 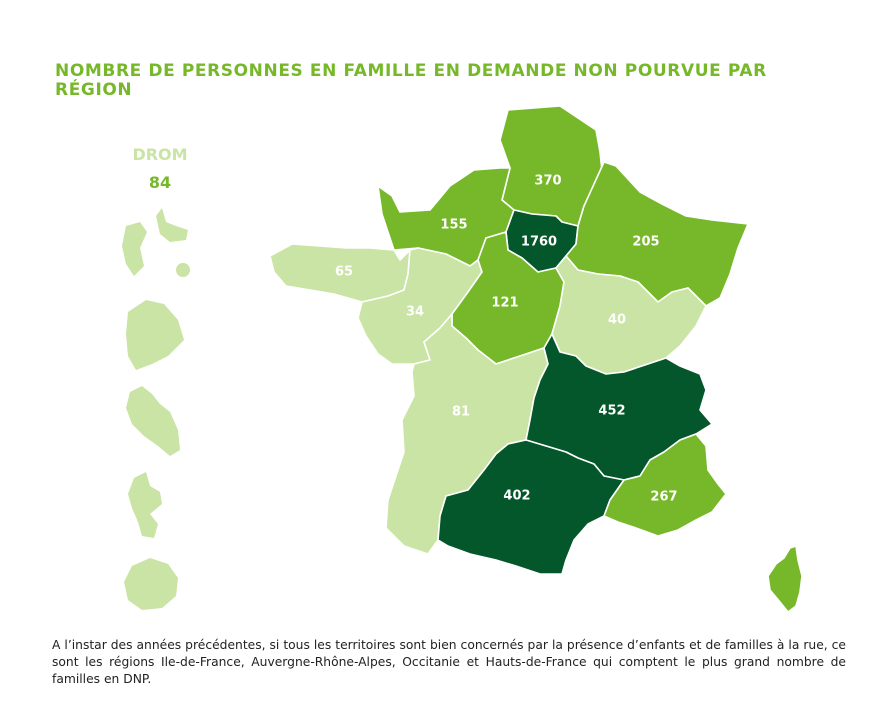 What do you see at coordinates (145, 505) in the screenshot?
I see `mayotte-shape` at bounding box center [145, 505].